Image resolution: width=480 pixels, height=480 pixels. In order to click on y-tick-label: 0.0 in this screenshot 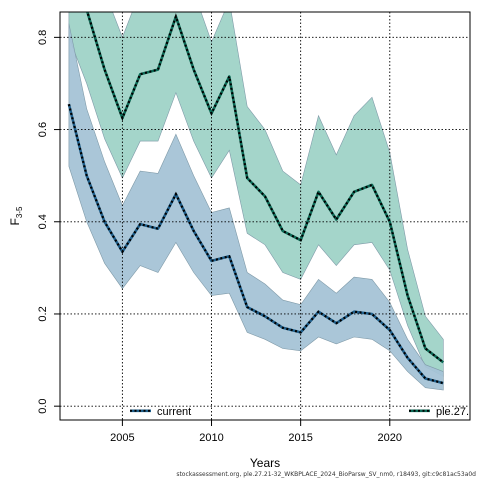, I will do `click(43, 406)`.